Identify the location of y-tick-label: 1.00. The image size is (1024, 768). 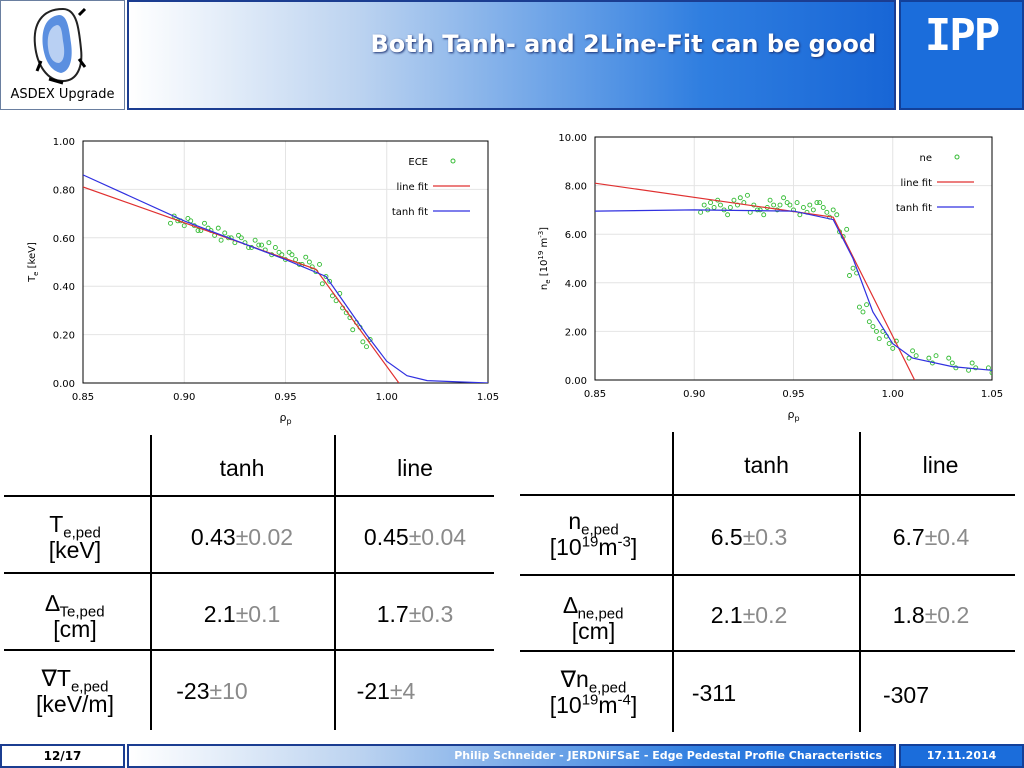
(64, 142).